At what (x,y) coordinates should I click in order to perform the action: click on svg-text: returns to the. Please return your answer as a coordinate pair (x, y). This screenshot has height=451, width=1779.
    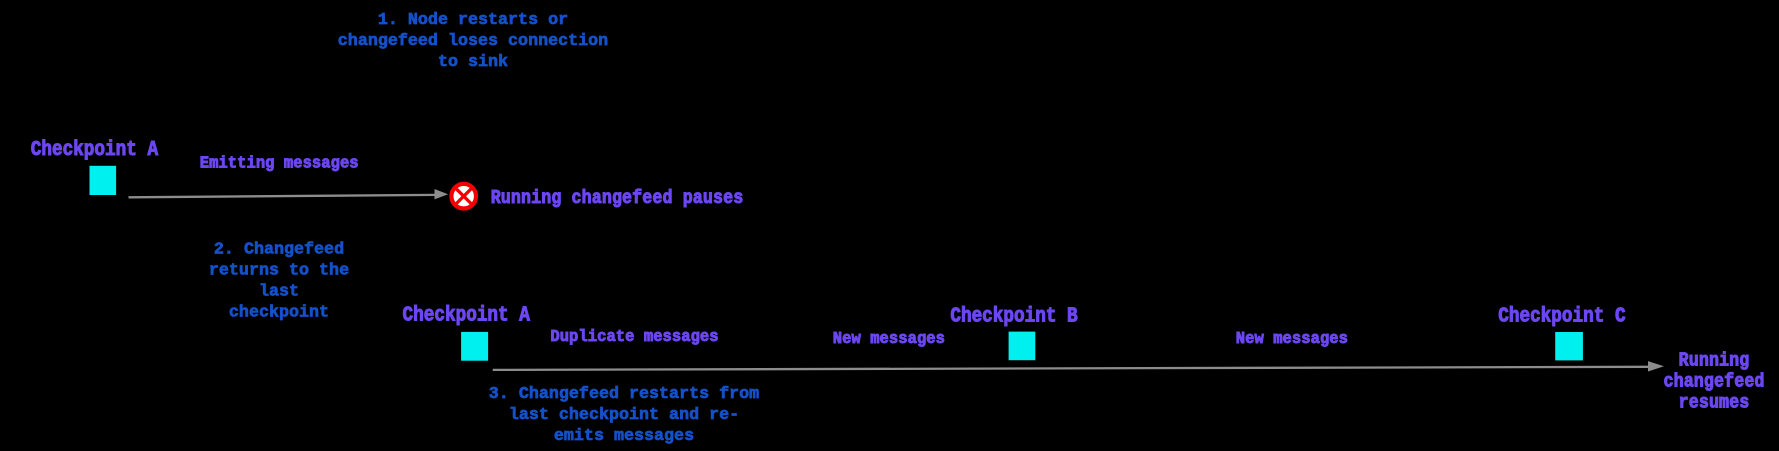
    Looking at the image, I should click on (279, 270).